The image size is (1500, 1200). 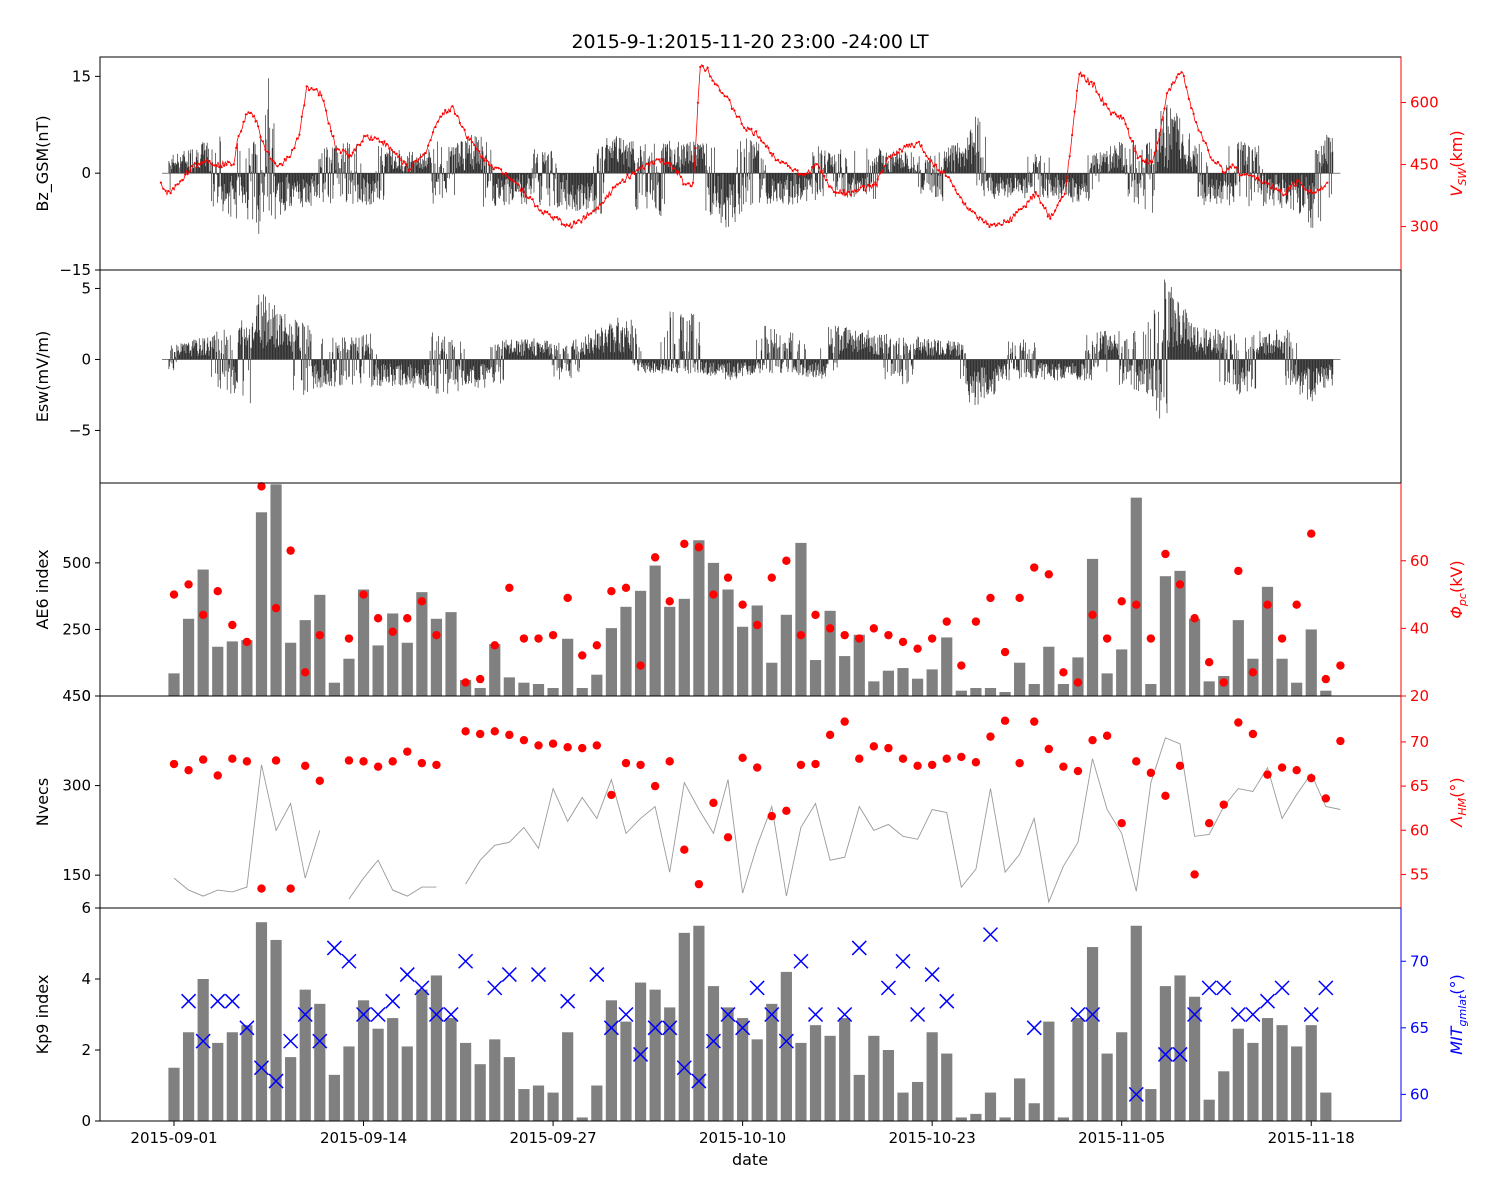 What do you see at coordinates (713, 1041) in the screenshot?
I see `mit-gmlat-marker` at bounding box center [713, 1041].